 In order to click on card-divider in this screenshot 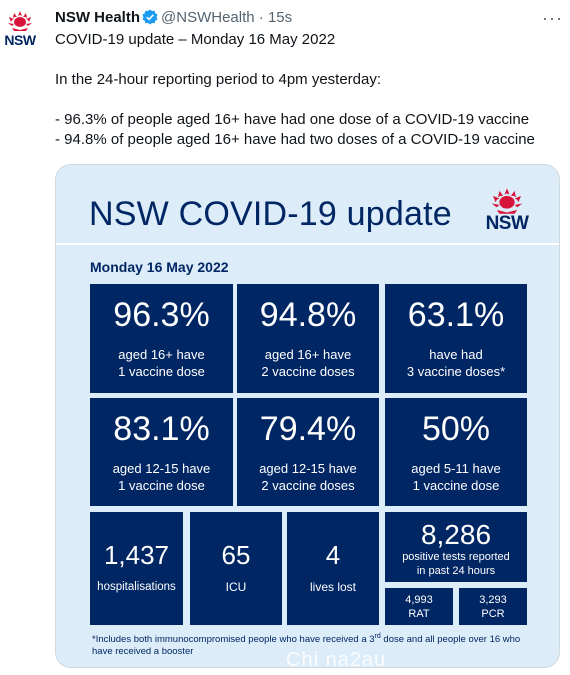, I will do `click(307, 244)`.